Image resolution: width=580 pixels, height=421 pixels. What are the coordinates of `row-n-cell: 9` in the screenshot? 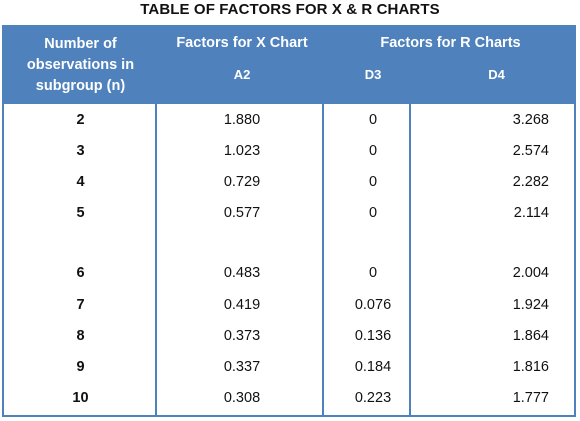 It's located at (80, 367).